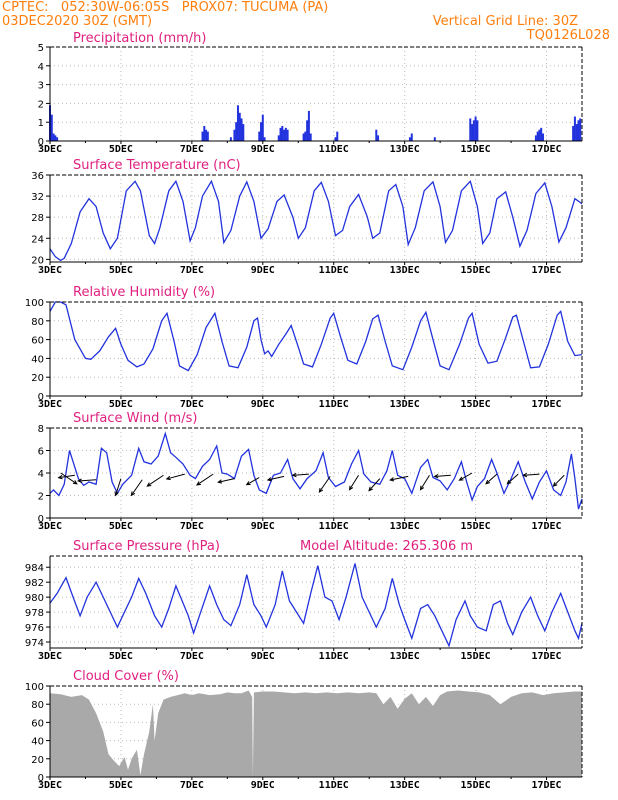 Image resolution: width=618 pixels, height=800 pixels. Describe the element at coordinates (34, 303) in the screenshot. I see `y-tick-label: 100` at that location.